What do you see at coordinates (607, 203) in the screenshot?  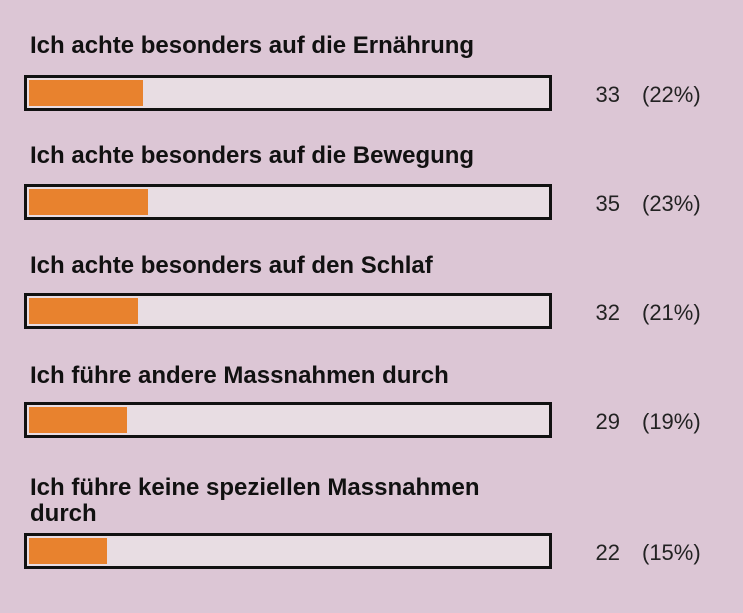 I see `bar-value-label: 35` at bounding box center [607, 203].